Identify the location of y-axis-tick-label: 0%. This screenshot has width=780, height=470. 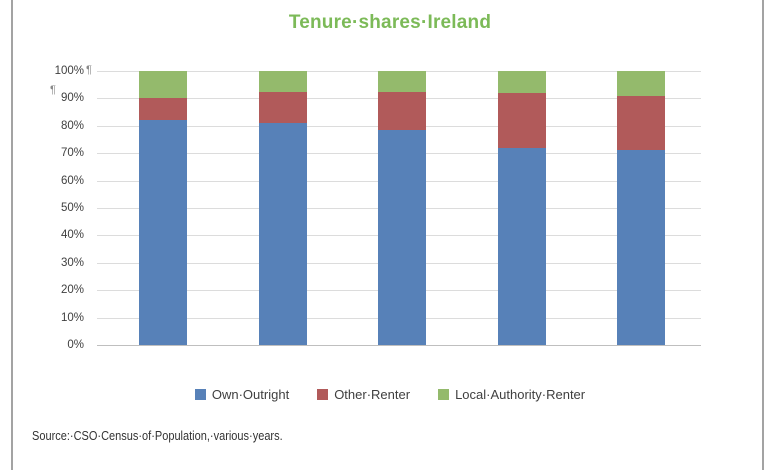
(75, 345).